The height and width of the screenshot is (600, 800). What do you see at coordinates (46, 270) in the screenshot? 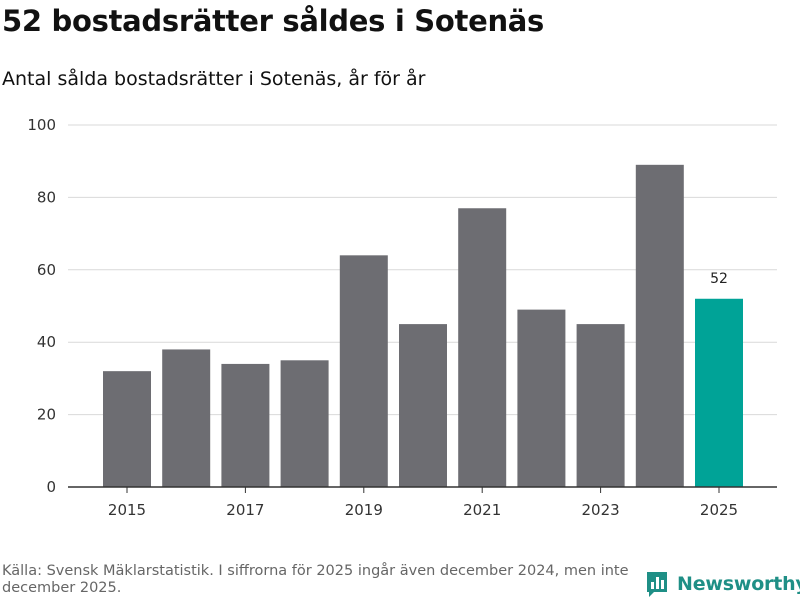
I see `y-tick-label: 60` at bounding box center [46, 270].